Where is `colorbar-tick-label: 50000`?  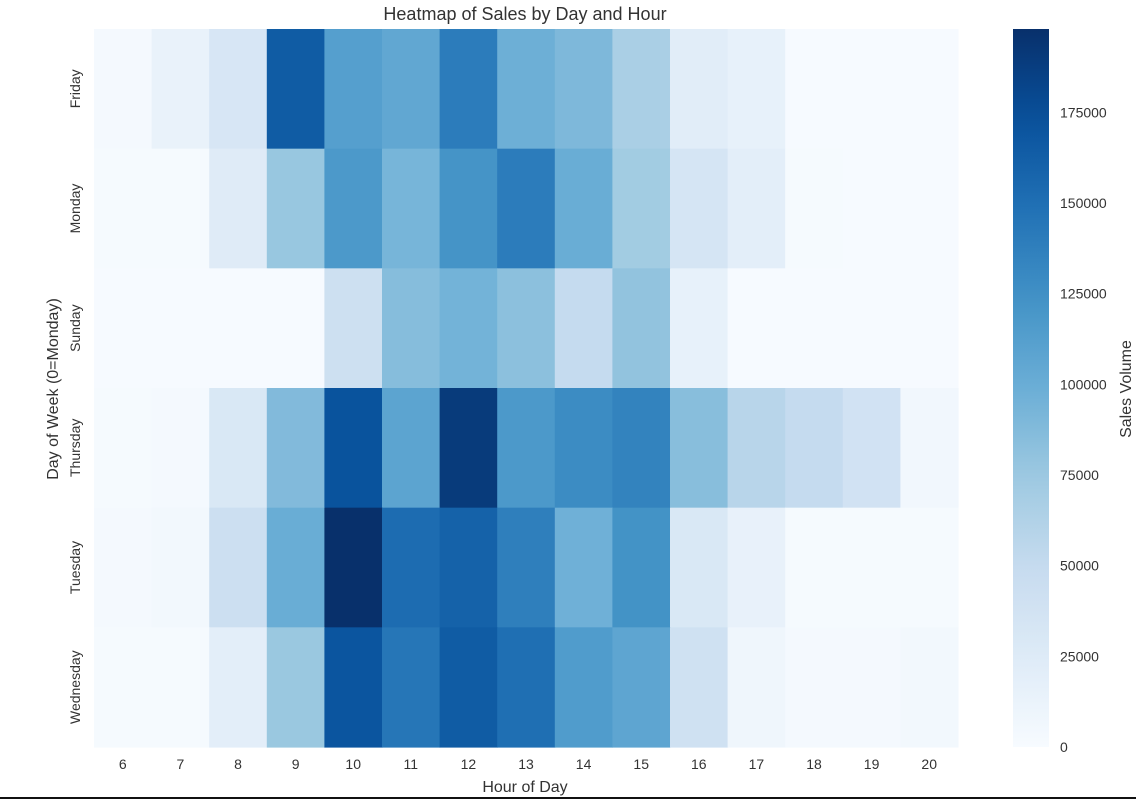 colorbar-tick-label: 50000 is located at coordinates (1079, 566).